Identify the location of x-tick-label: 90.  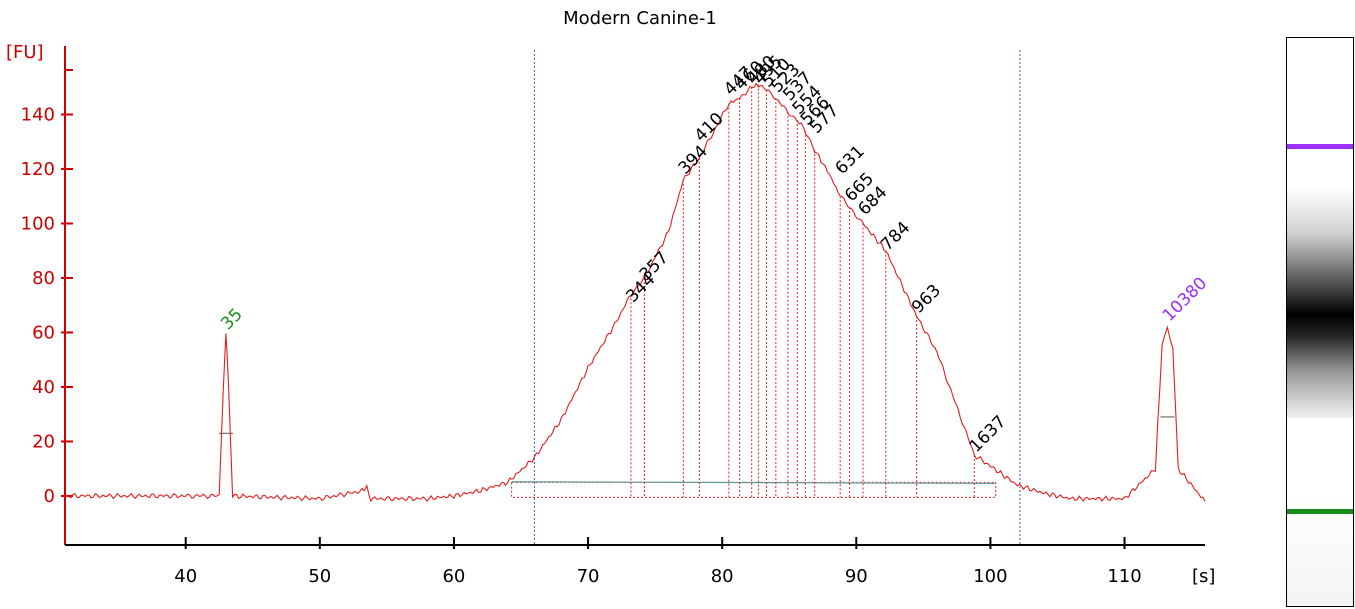
(856, 576).